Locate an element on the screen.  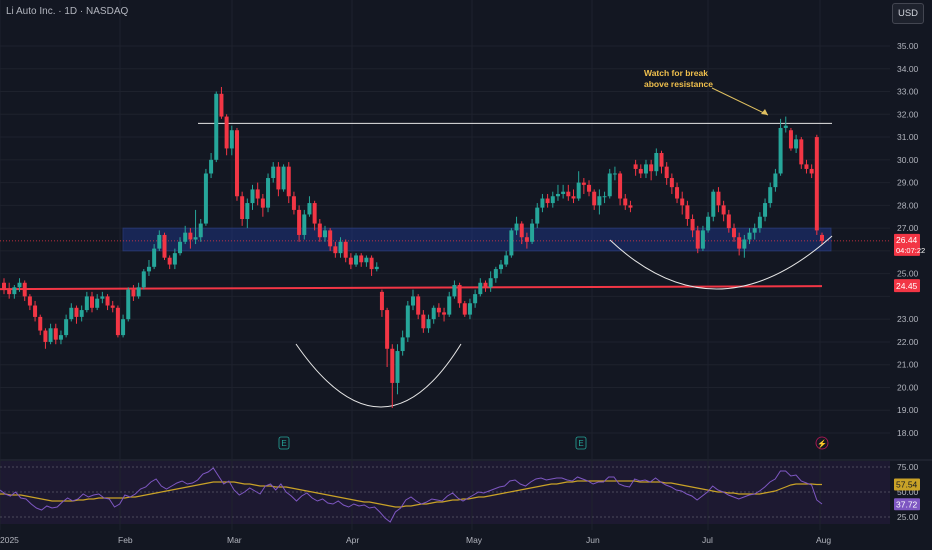
price-tick-label: 19.00 is located at coordinates (908, 410).